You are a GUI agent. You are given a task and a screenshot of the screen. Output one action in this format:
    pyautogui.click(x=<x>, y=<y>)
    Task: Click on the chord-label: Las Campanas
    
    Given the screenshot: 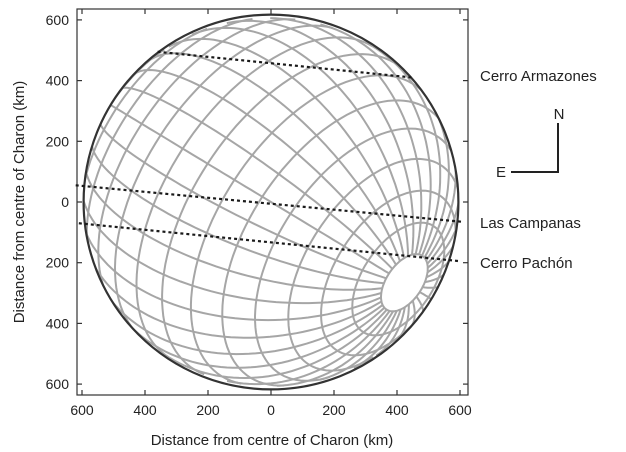 What is the action you would take?
    pyautogui.click(x=530, y=223)
    